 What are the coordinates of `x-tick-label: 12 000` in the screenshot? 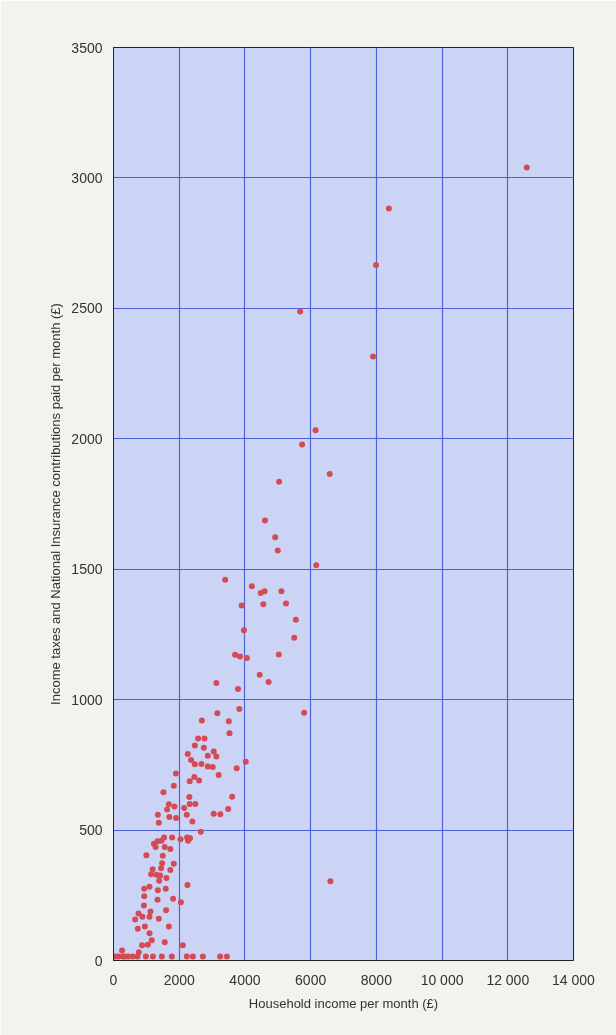 It's located at (508, 979).